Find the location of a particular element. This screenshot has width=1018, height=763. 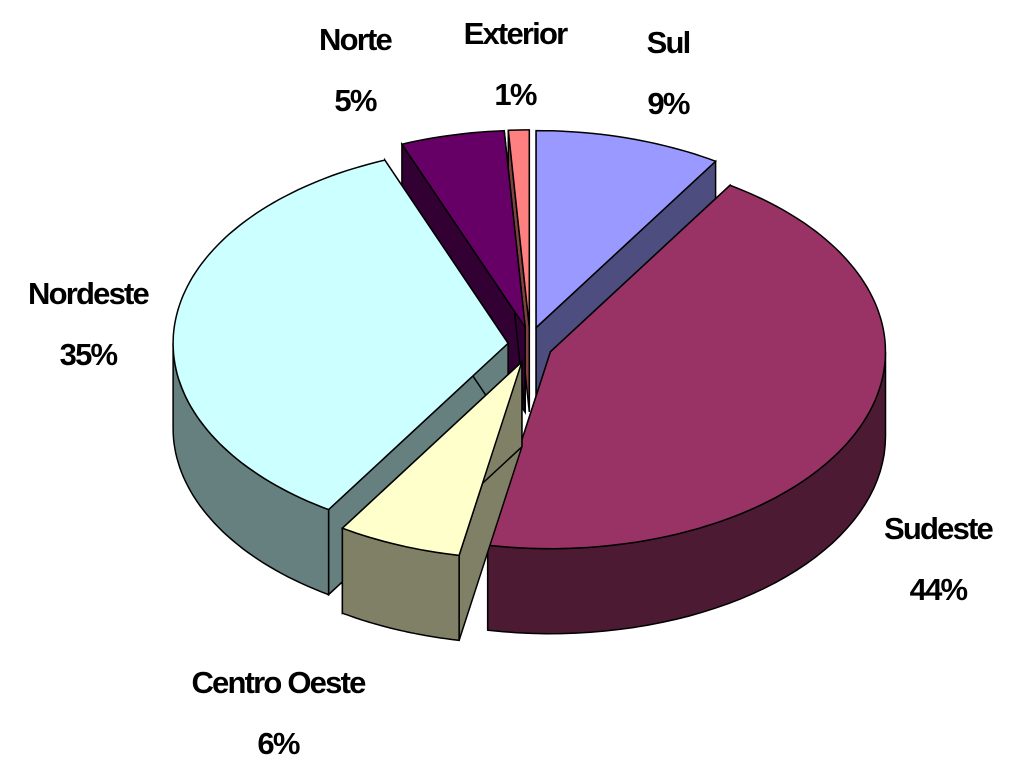

slice-value-label: 5% is located at coordinates (355, 100).